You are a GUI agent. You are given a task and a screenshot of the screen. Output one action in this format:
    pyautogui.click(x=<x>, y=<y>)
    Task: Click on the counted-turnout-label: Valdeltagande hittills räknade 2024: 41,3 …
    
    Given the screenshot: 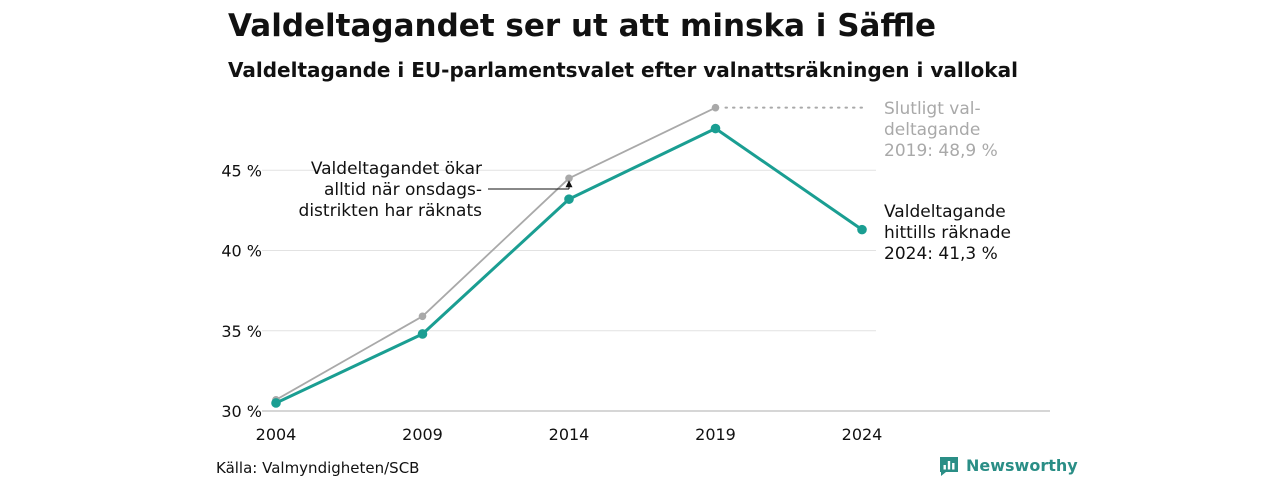 What is the action you would take?
    pyautogui.click(x=947, y=233)
    